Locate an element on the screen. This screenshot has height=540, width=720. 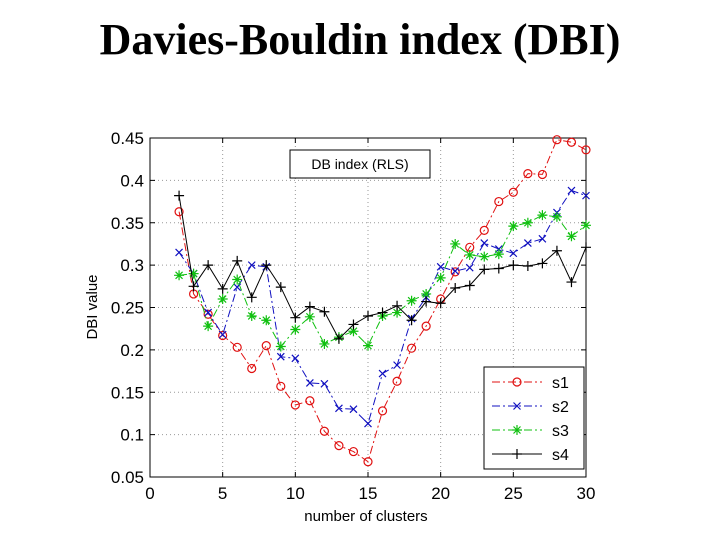
x-tick-label: 25 is located at coordinates (513, 493).